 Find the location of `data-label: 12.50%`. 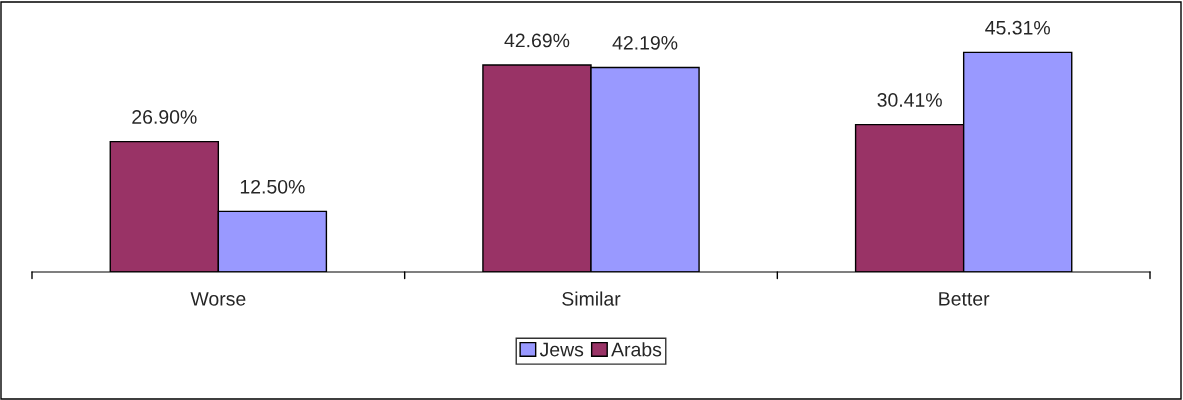

data-label: 12.50% is located at coordinates (272, 186).